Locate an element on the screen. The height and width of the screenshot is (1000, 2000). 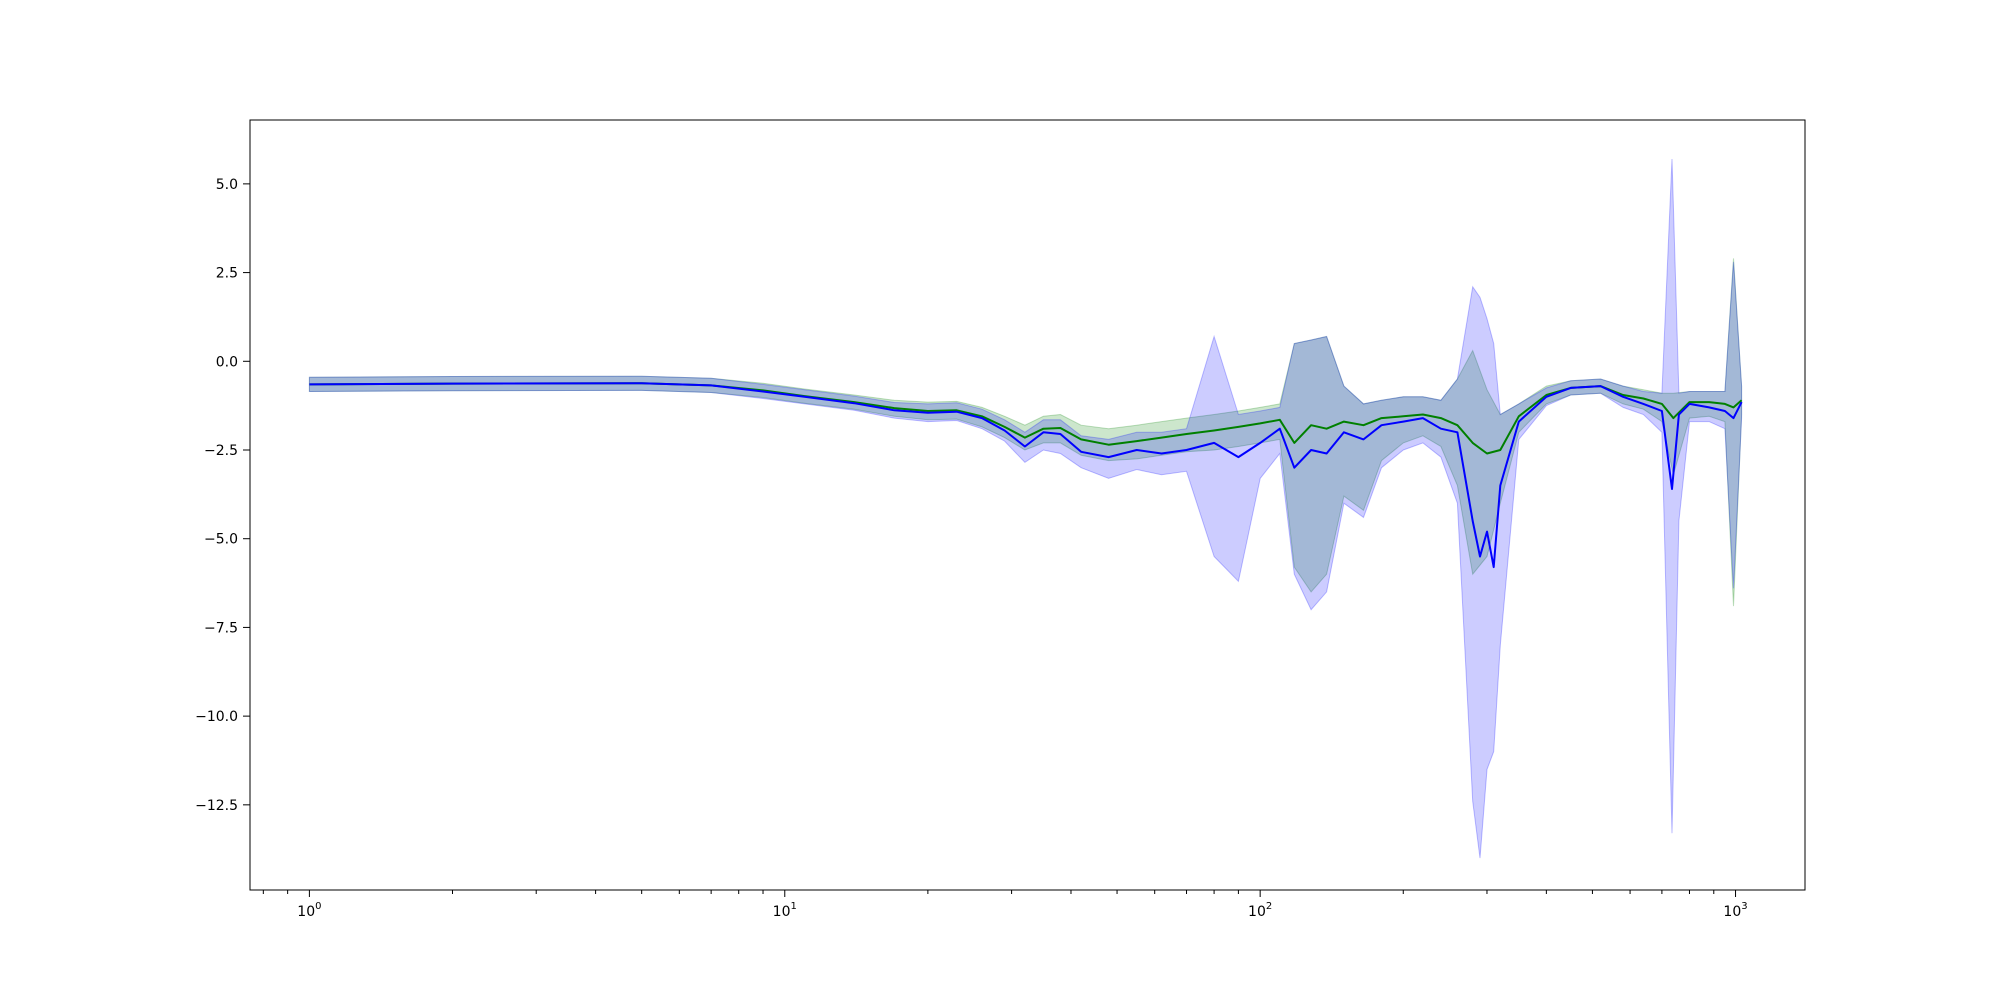
x-tick-label: 10³ is located at coordinates (1735, 910).